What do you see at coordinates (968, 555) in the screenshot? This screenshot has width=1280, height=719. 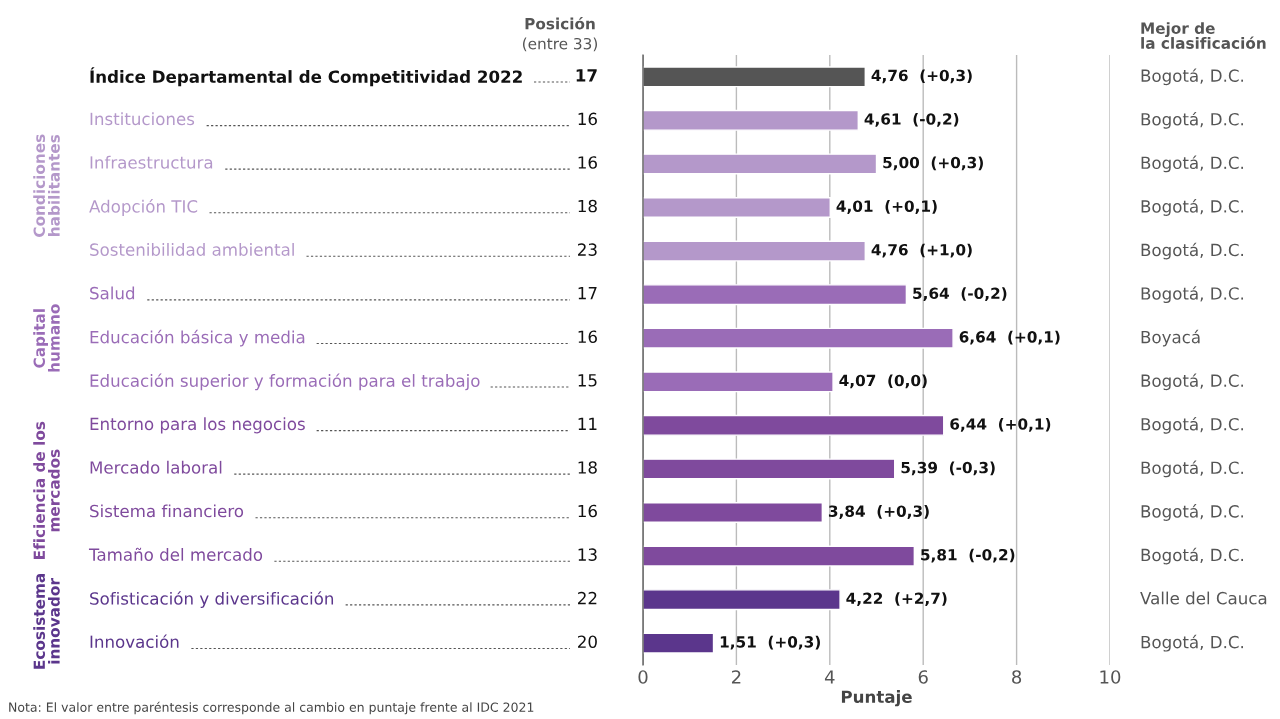 I see `data-label: 5,81 (-0,2)` at bounding box center [968, 555].